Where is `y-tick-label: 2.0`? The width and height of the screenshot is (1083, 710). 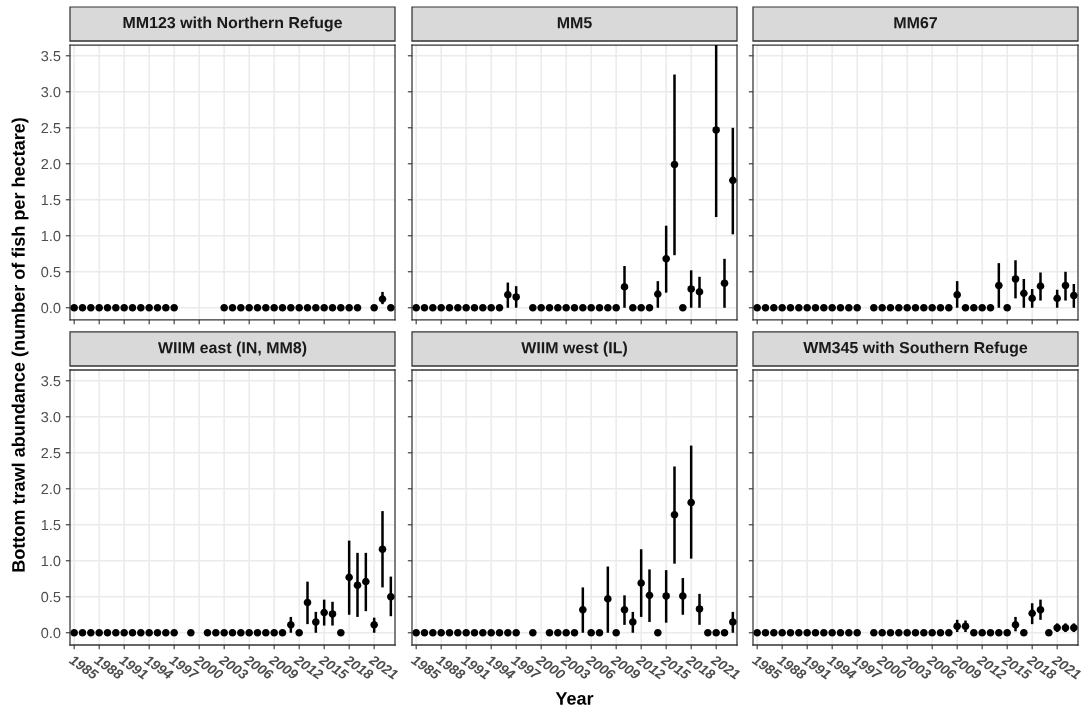 y-tick-label: 2.0 is located at coordinates (51, 164).